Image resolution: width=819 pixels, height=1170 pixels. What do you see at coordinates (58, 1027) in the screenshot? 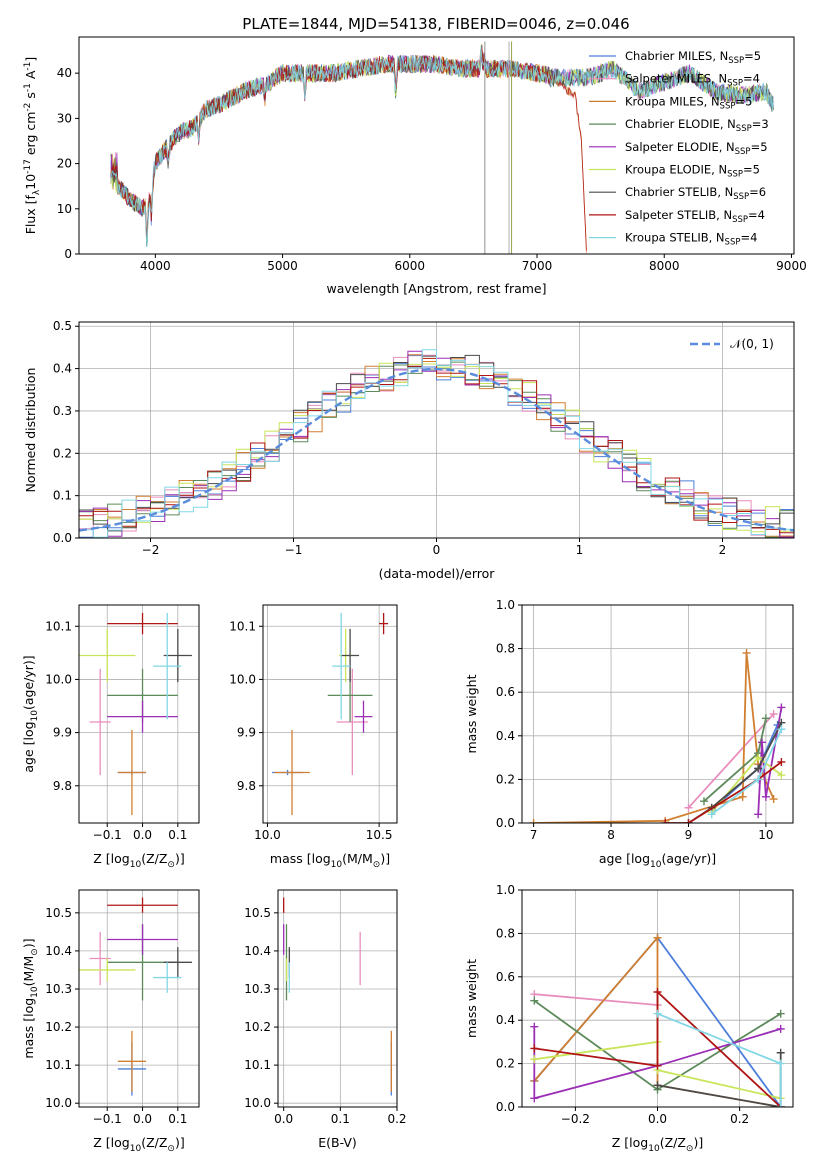
I see `y-tick-label: 10.2` at bounding box center [58, 1027].